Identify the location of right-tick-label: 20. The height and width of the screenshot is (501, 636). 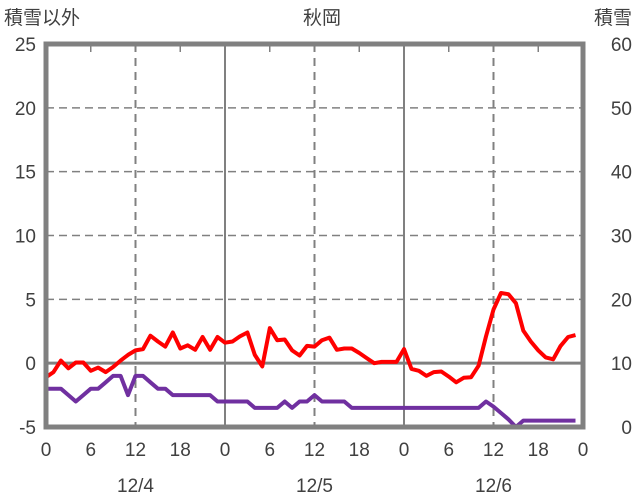
(621, 300).